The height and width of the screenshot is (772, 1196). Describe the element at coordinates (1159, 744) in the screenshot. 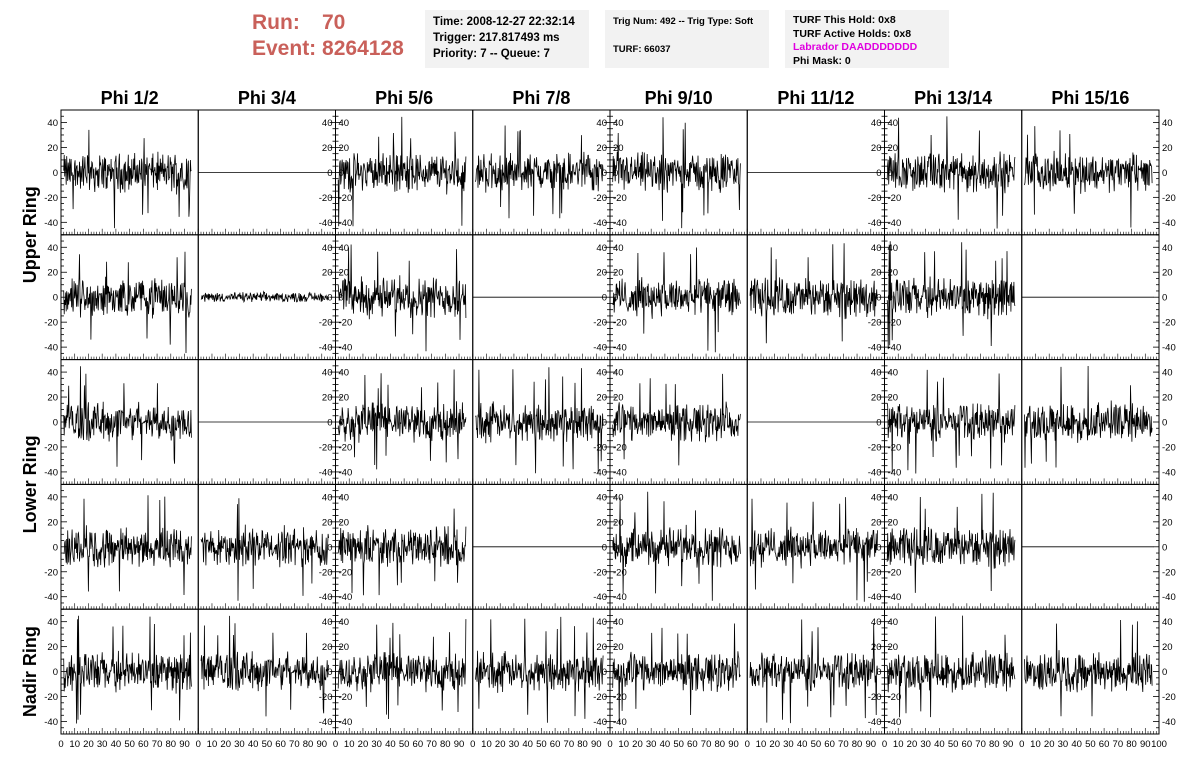

I see `x-tick-label: 100` at that location.